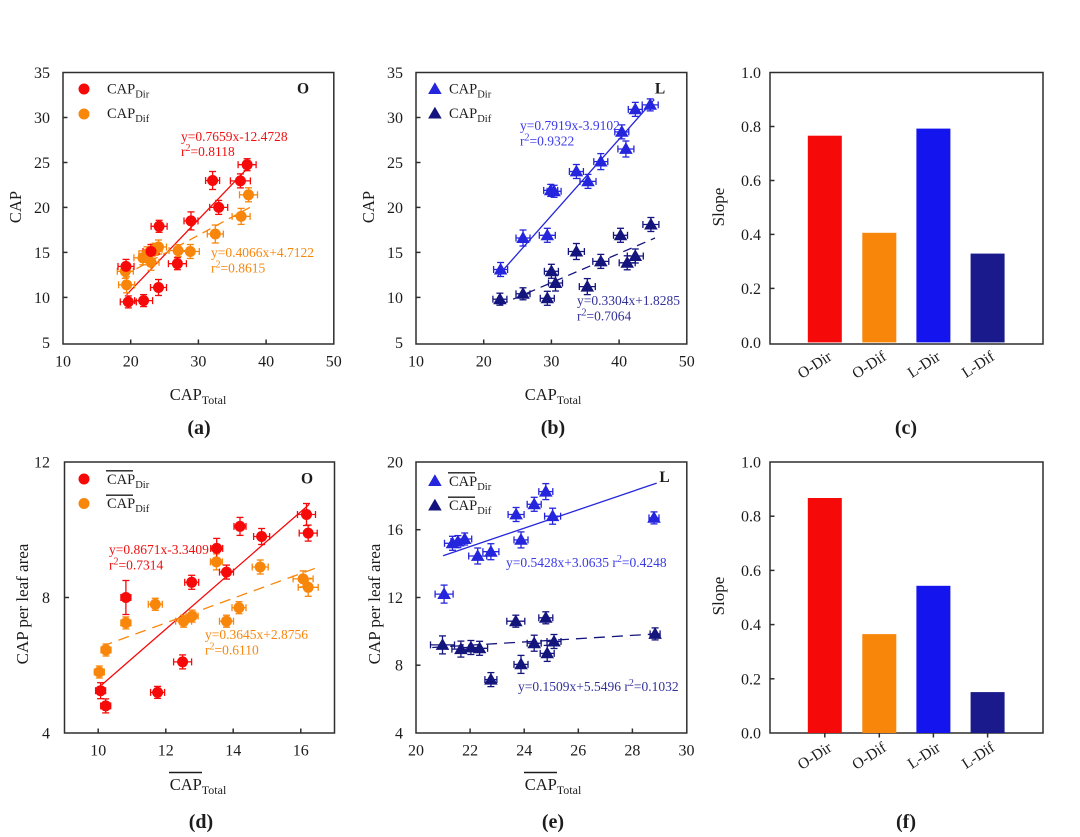 Image resolution: width=1080 pixels, height=837 pixels. What do you see at coordinates (232, 650) in the screenshot?
I see `svg-text: r2=0.6110` at bounding box center [232, 650].